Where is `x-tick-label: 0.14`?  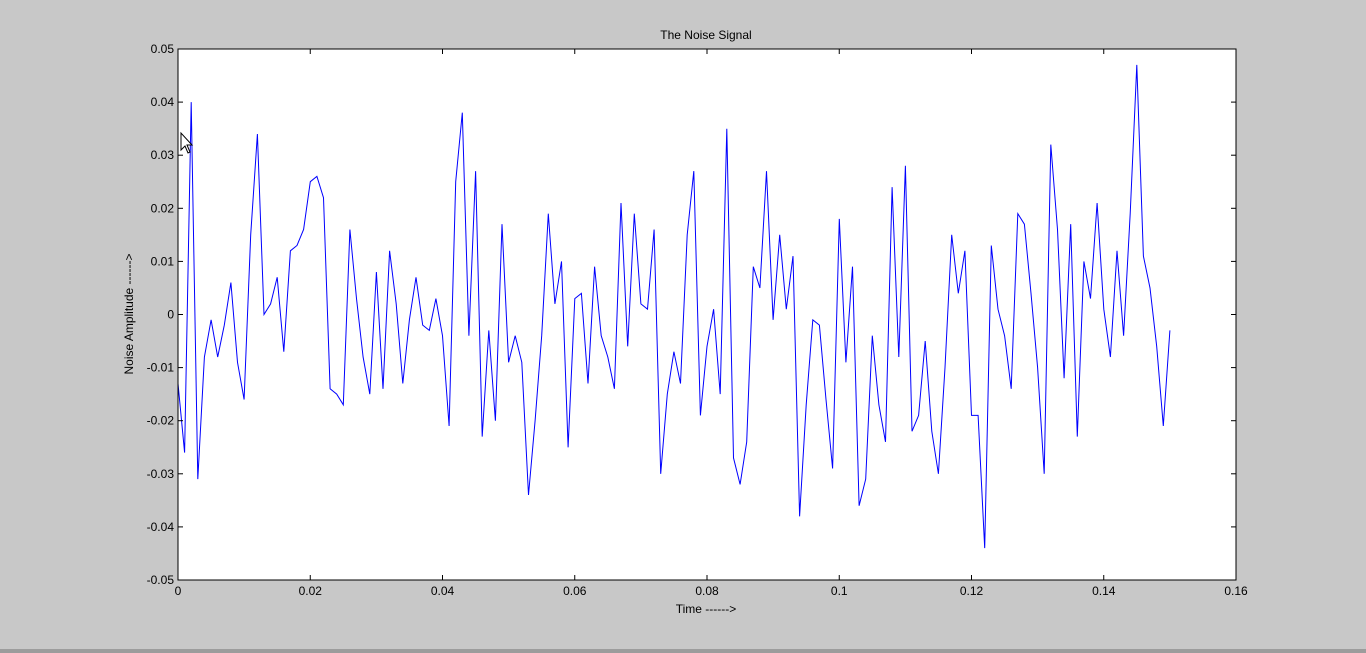 x-tick-label: 0.14 is located at coordinates (1104, 591).